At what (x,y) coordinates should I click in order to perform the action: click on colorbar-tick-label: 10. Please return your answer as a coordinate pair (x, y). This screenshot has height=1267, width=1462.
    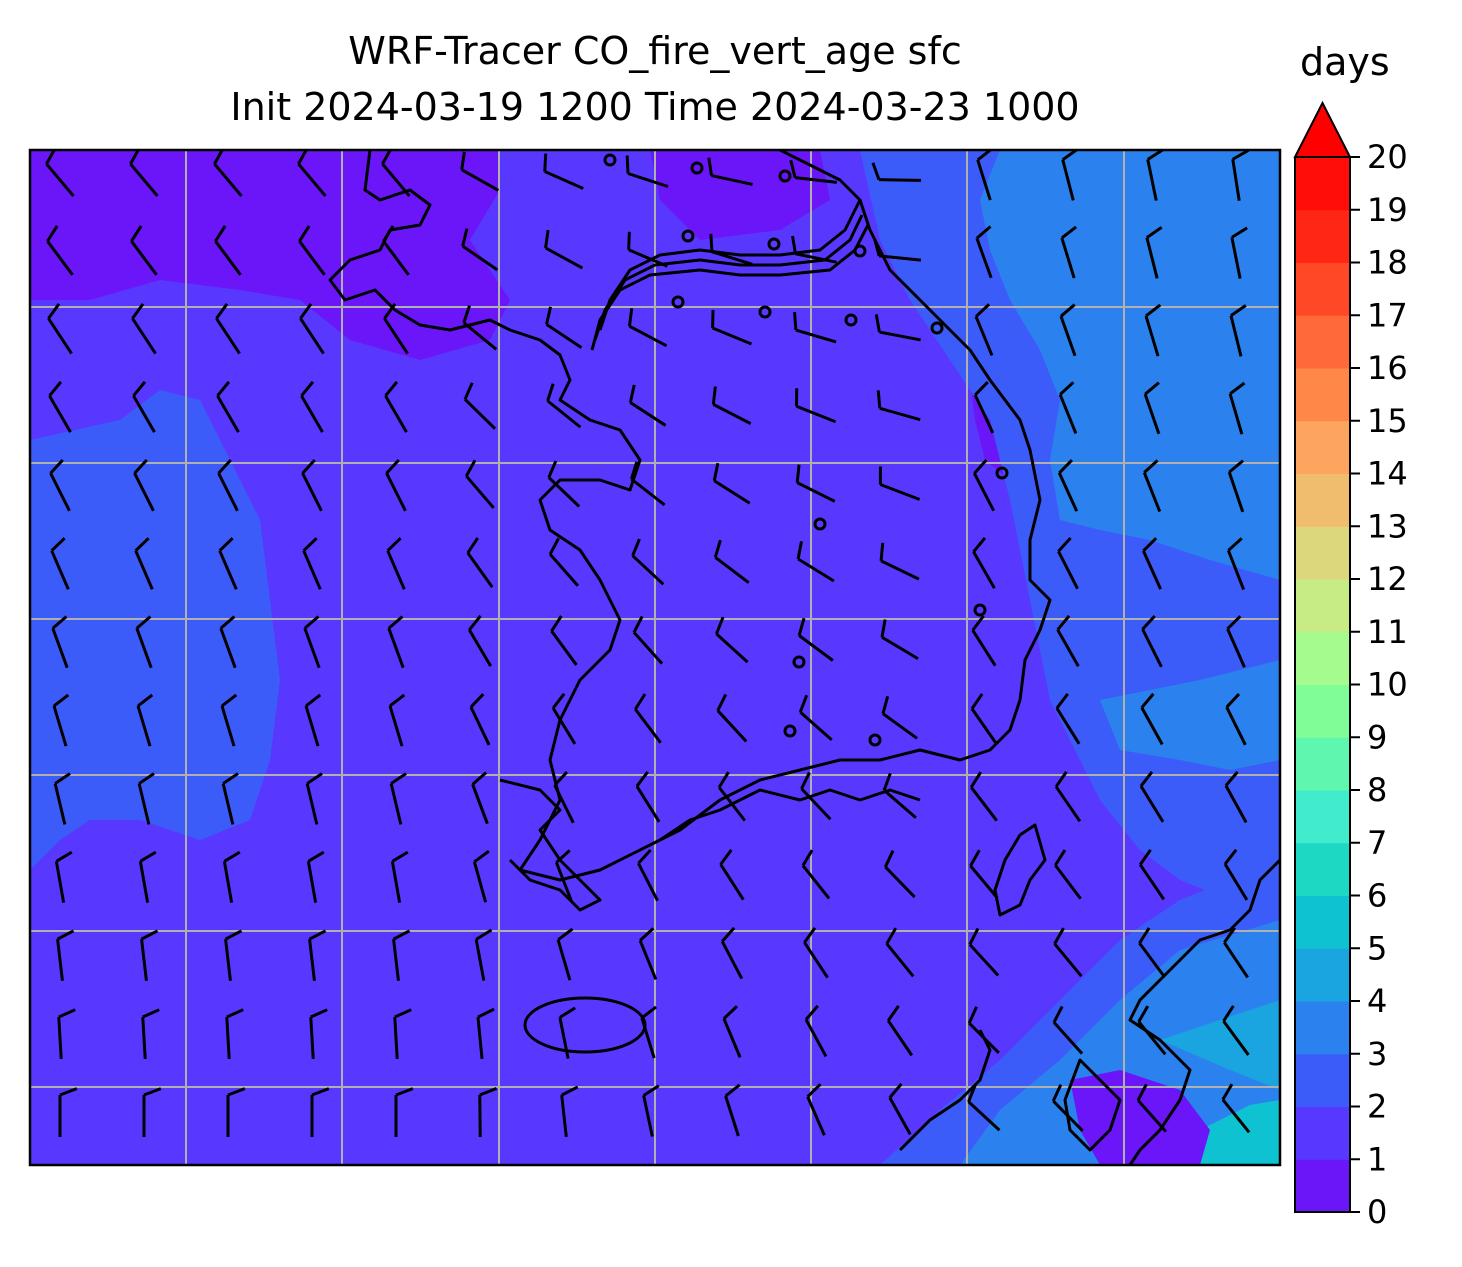
    Looking at the image, I should click on (1387, 685).